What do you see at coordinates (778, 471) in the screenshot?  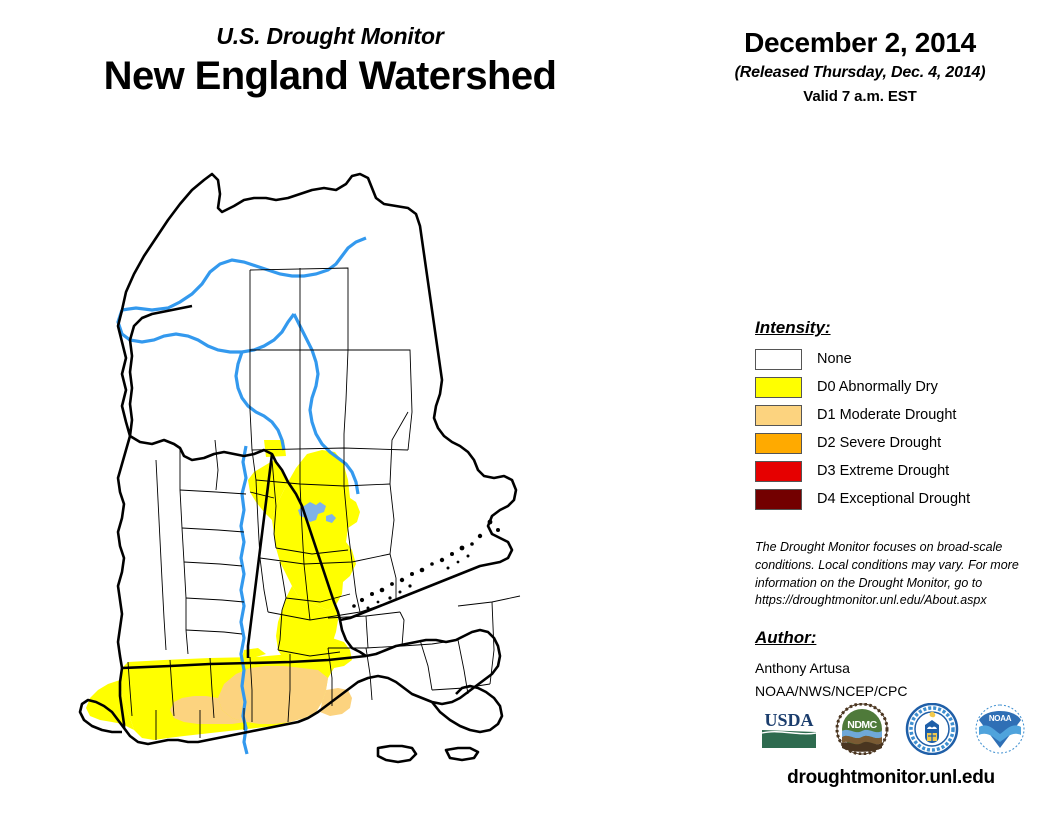 I see `legend-swatch-d3` at bounding box center [778, 471].